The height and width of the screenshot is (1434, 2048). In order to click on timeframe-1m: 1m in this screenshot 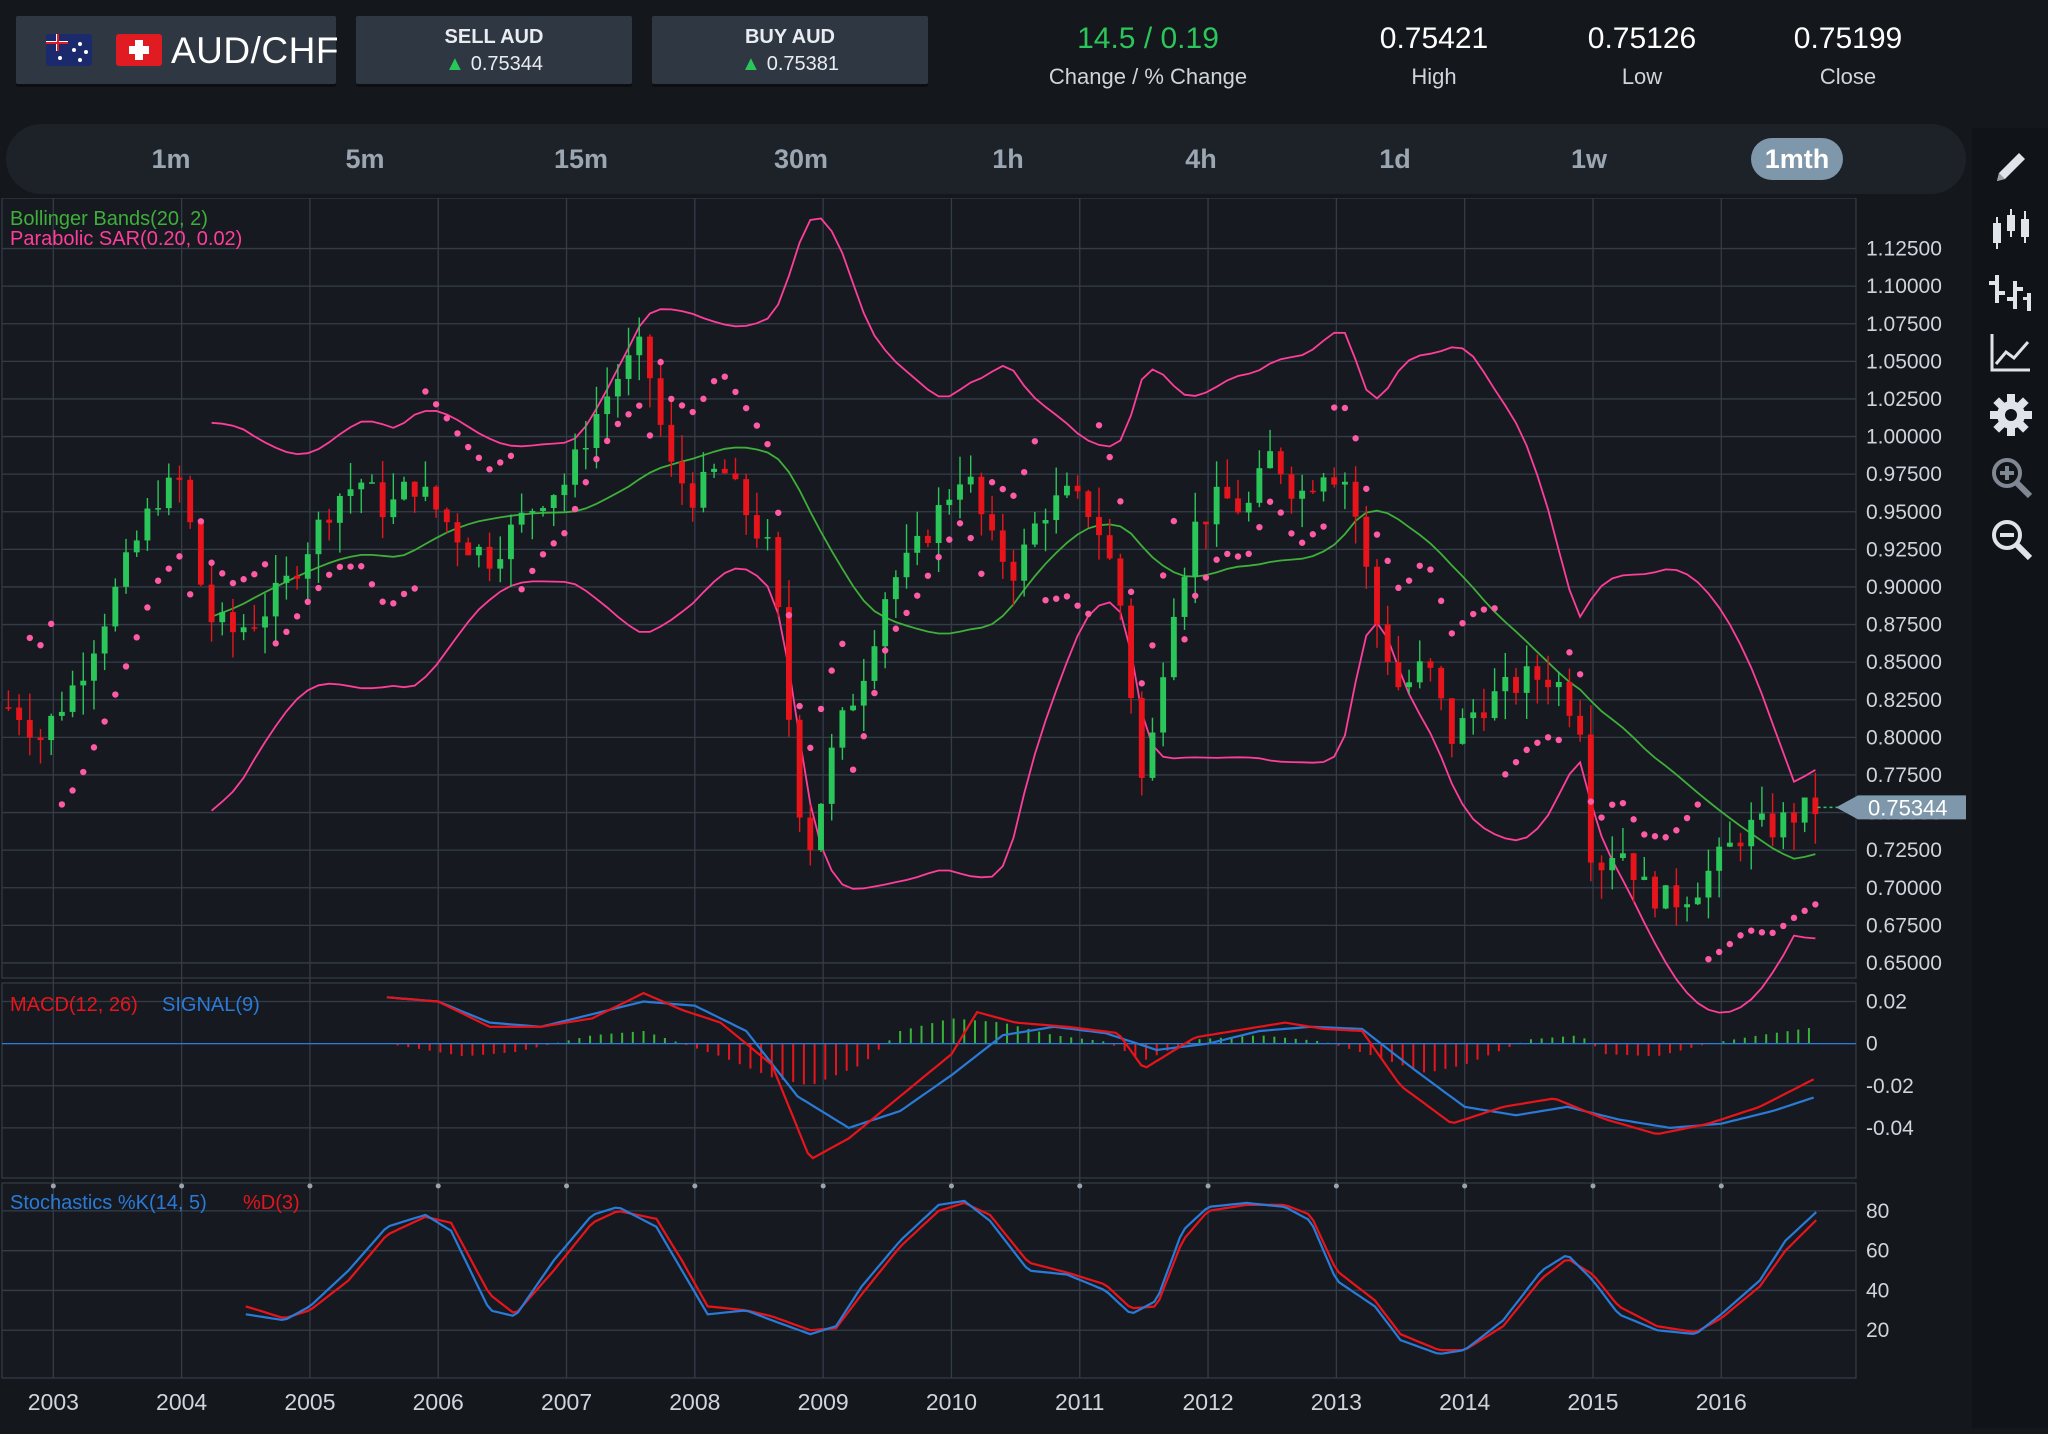, I will do `click(171, 159)`.